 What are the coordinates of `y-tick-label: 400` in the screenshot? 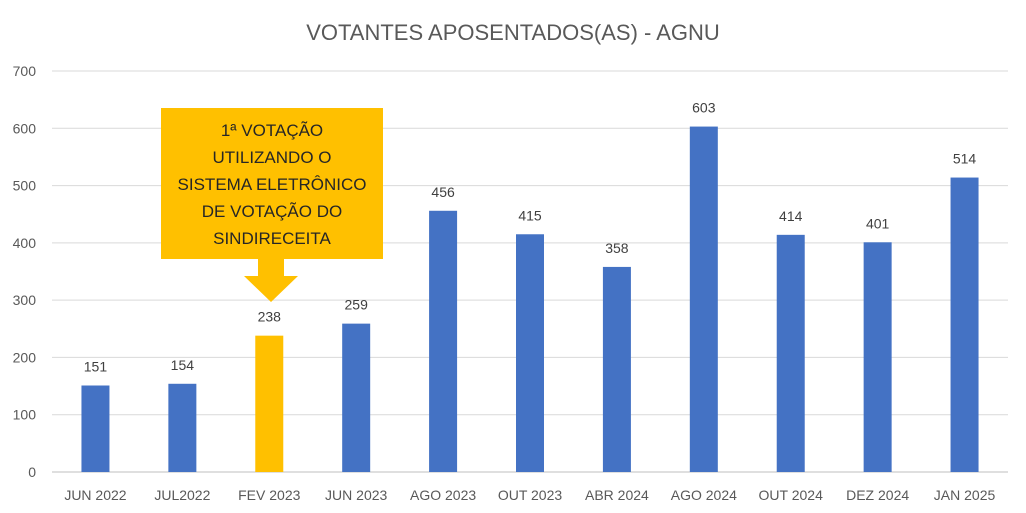 It's located at (25, 243).